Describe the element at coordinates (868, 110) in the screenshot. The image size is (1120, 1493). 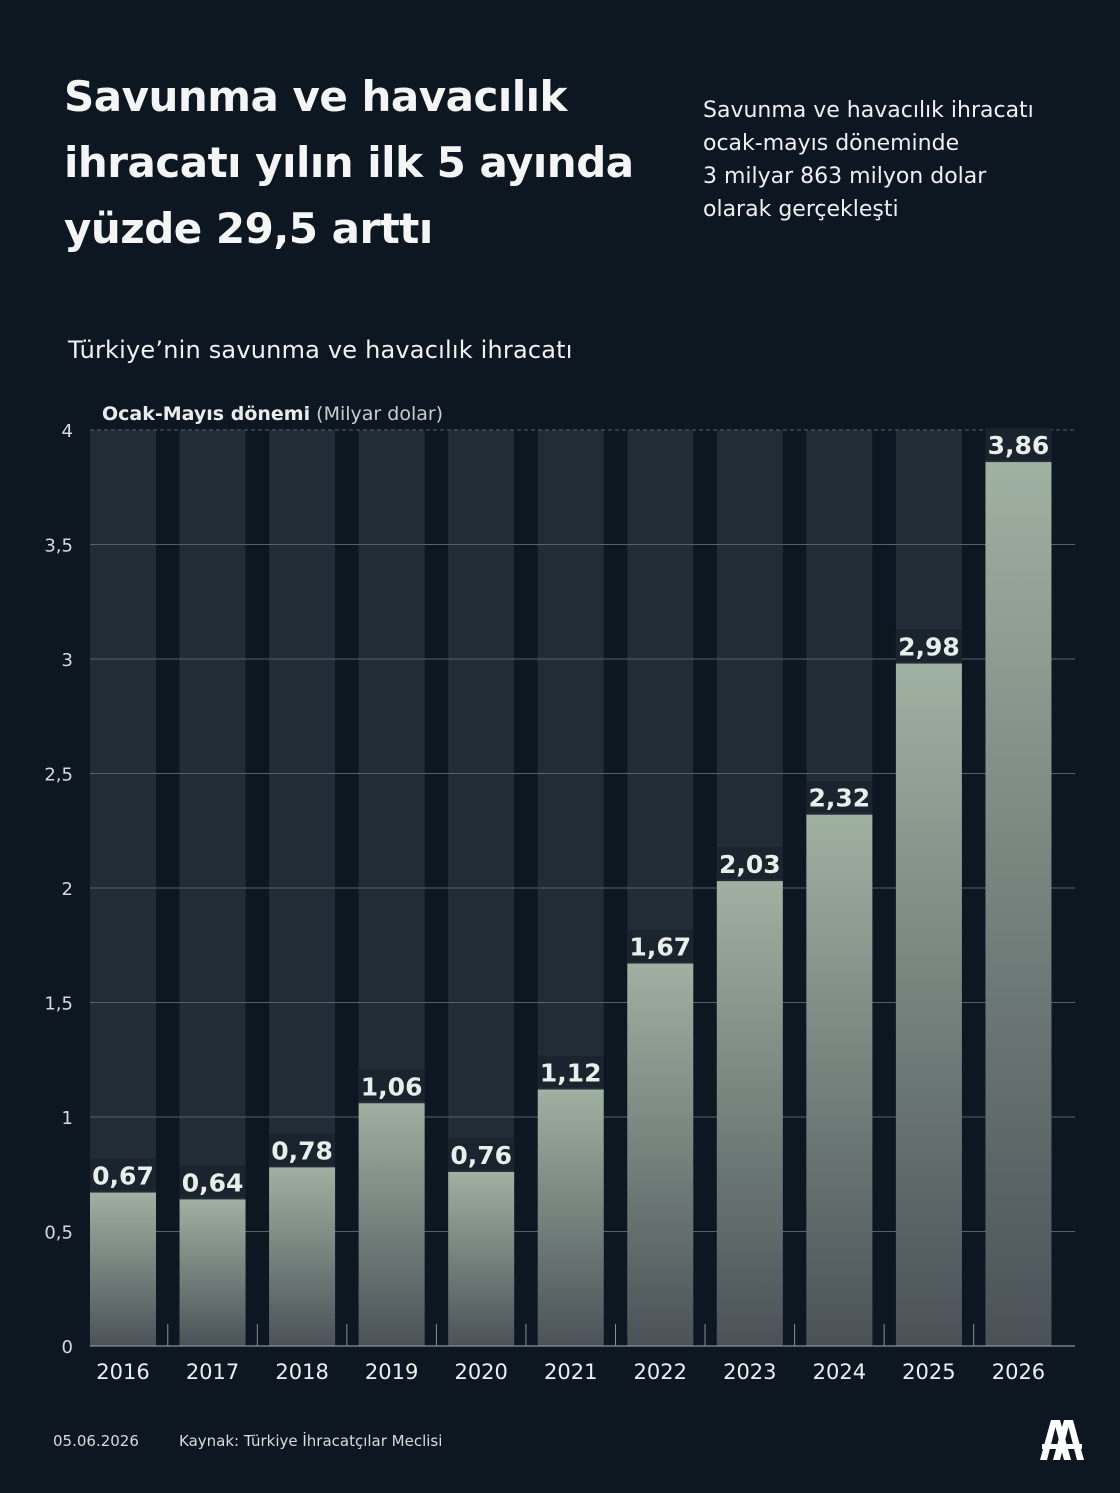
I see `summary-line: Savunma ve havacılık ihracatı` at that location.